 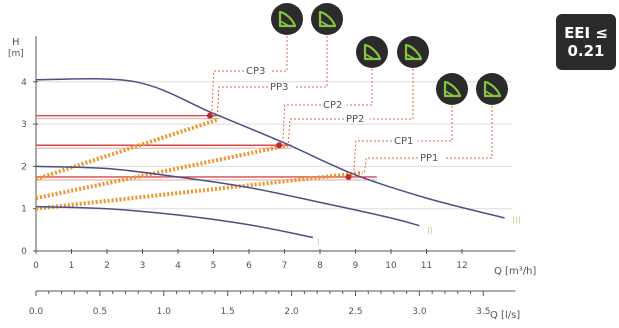 I want to click on x2-tick-label: 1.5, so click(x=228, y=312).